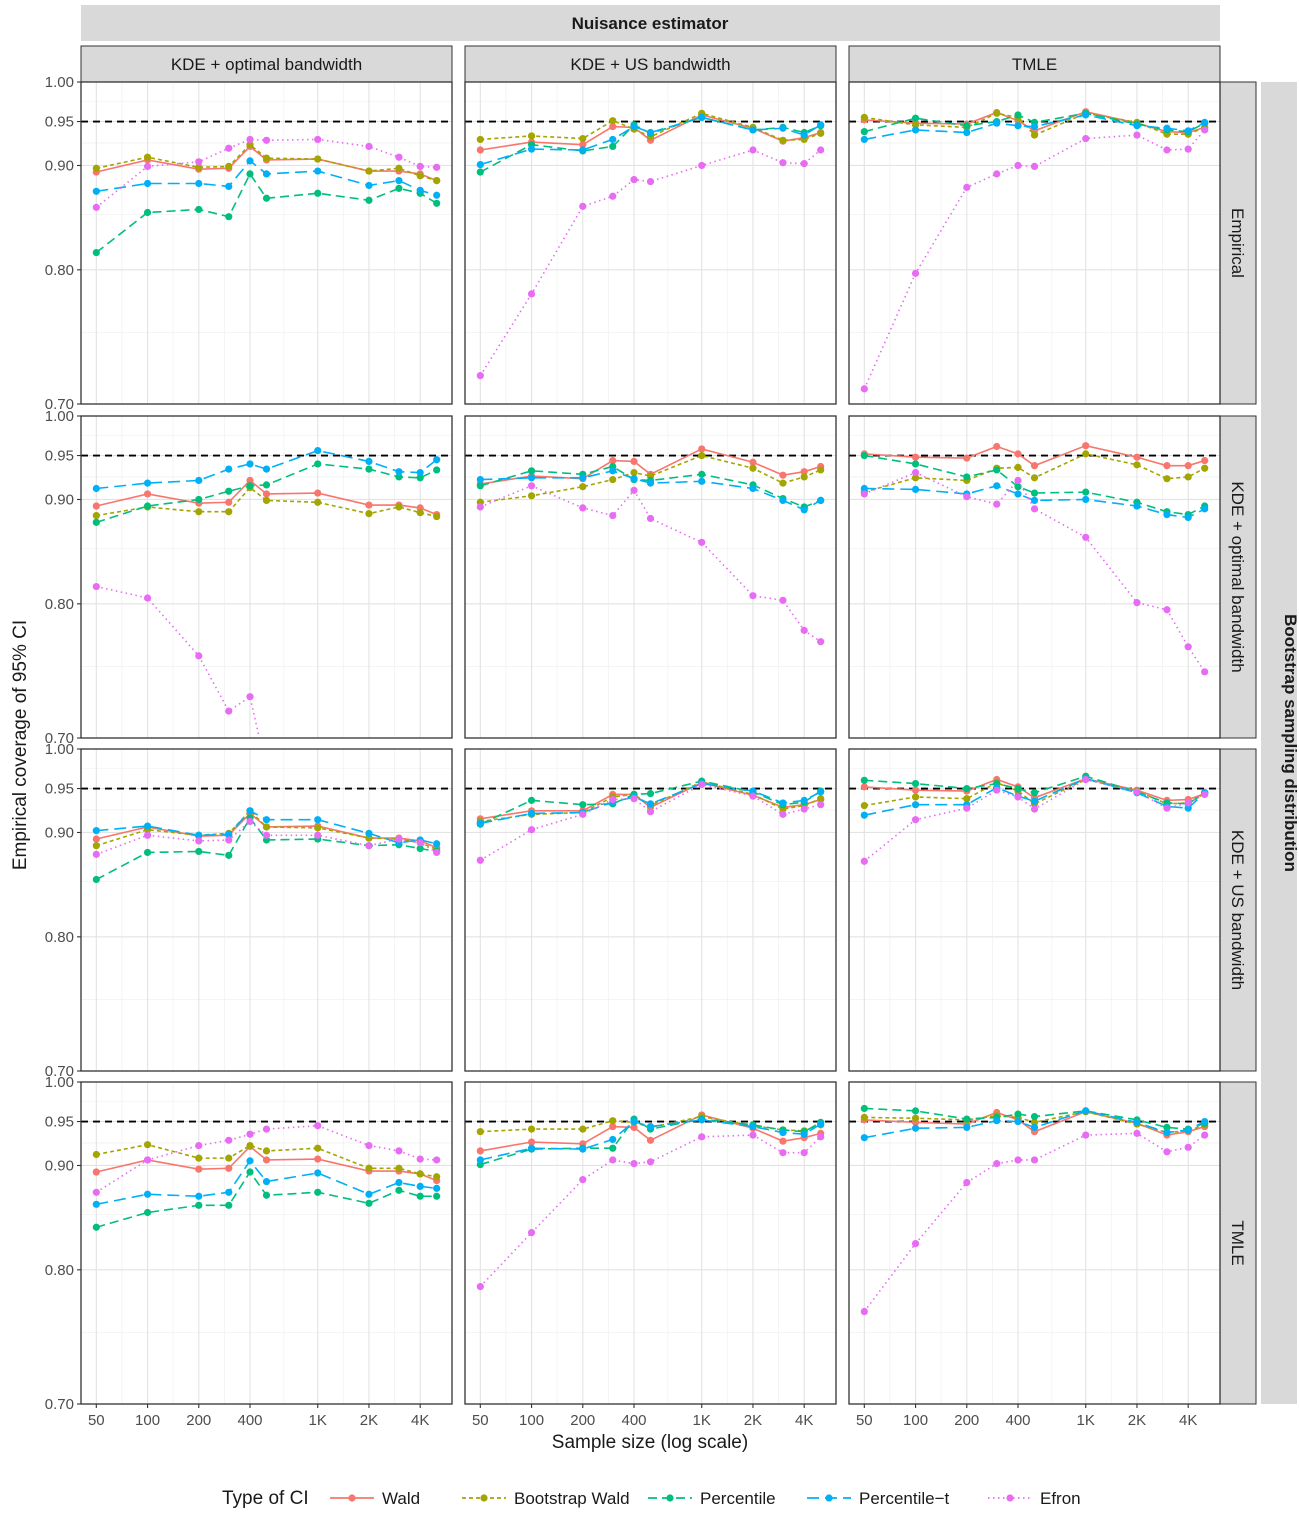 The width and height of the screenshot is (1299, 1522). I want to click on row-facet-title: Bootstrap sampling distribution, so click(1290, 743).